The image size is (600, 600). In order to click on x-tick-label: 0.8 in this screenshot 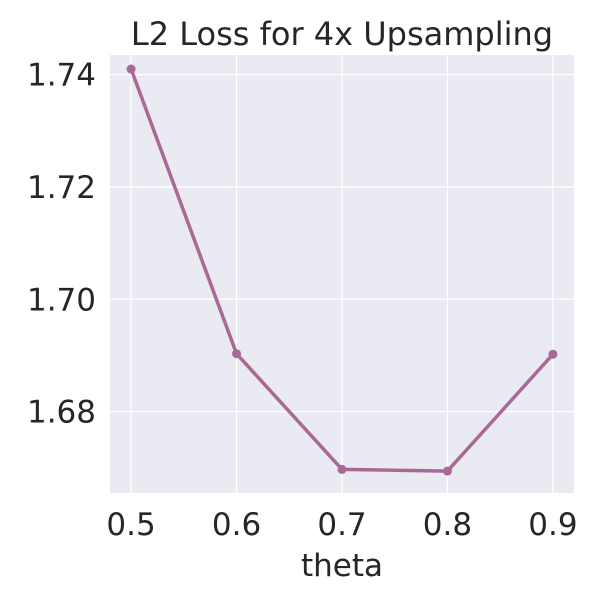, I will do `click(447, 525)`.